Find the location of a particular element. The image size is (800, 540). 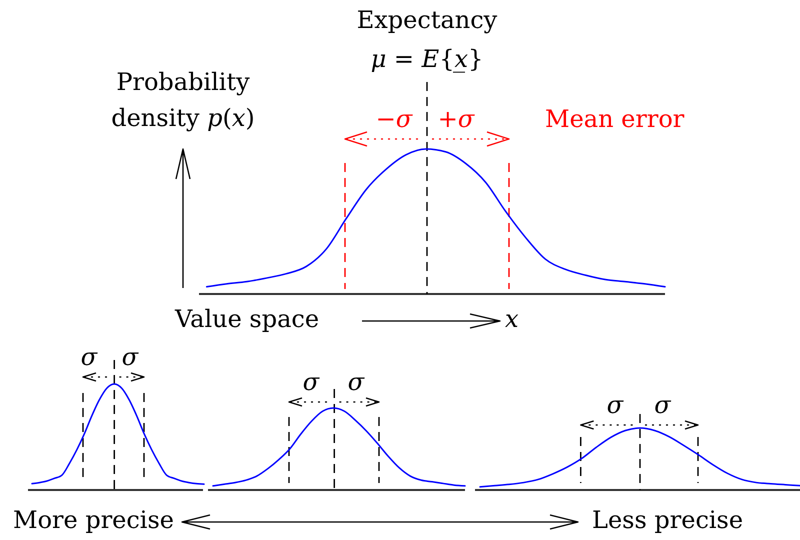

text: Less precise is located at coordinates (668, 520).